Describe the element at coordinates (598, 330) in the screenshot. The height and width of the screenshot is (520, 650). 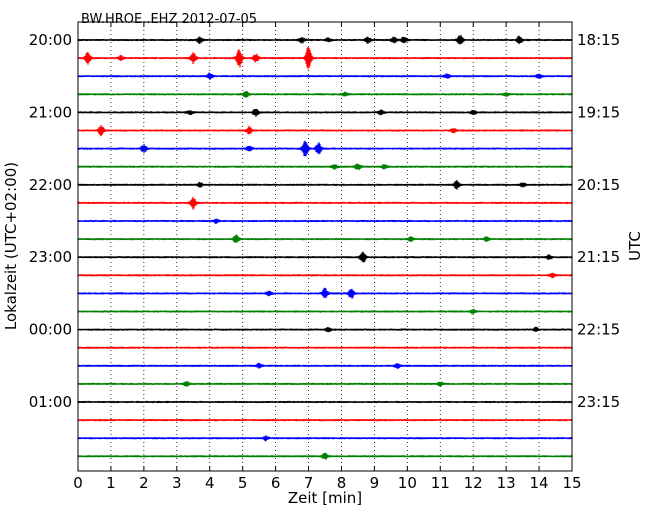
I see `right-tick-label: 22:15` at that location.